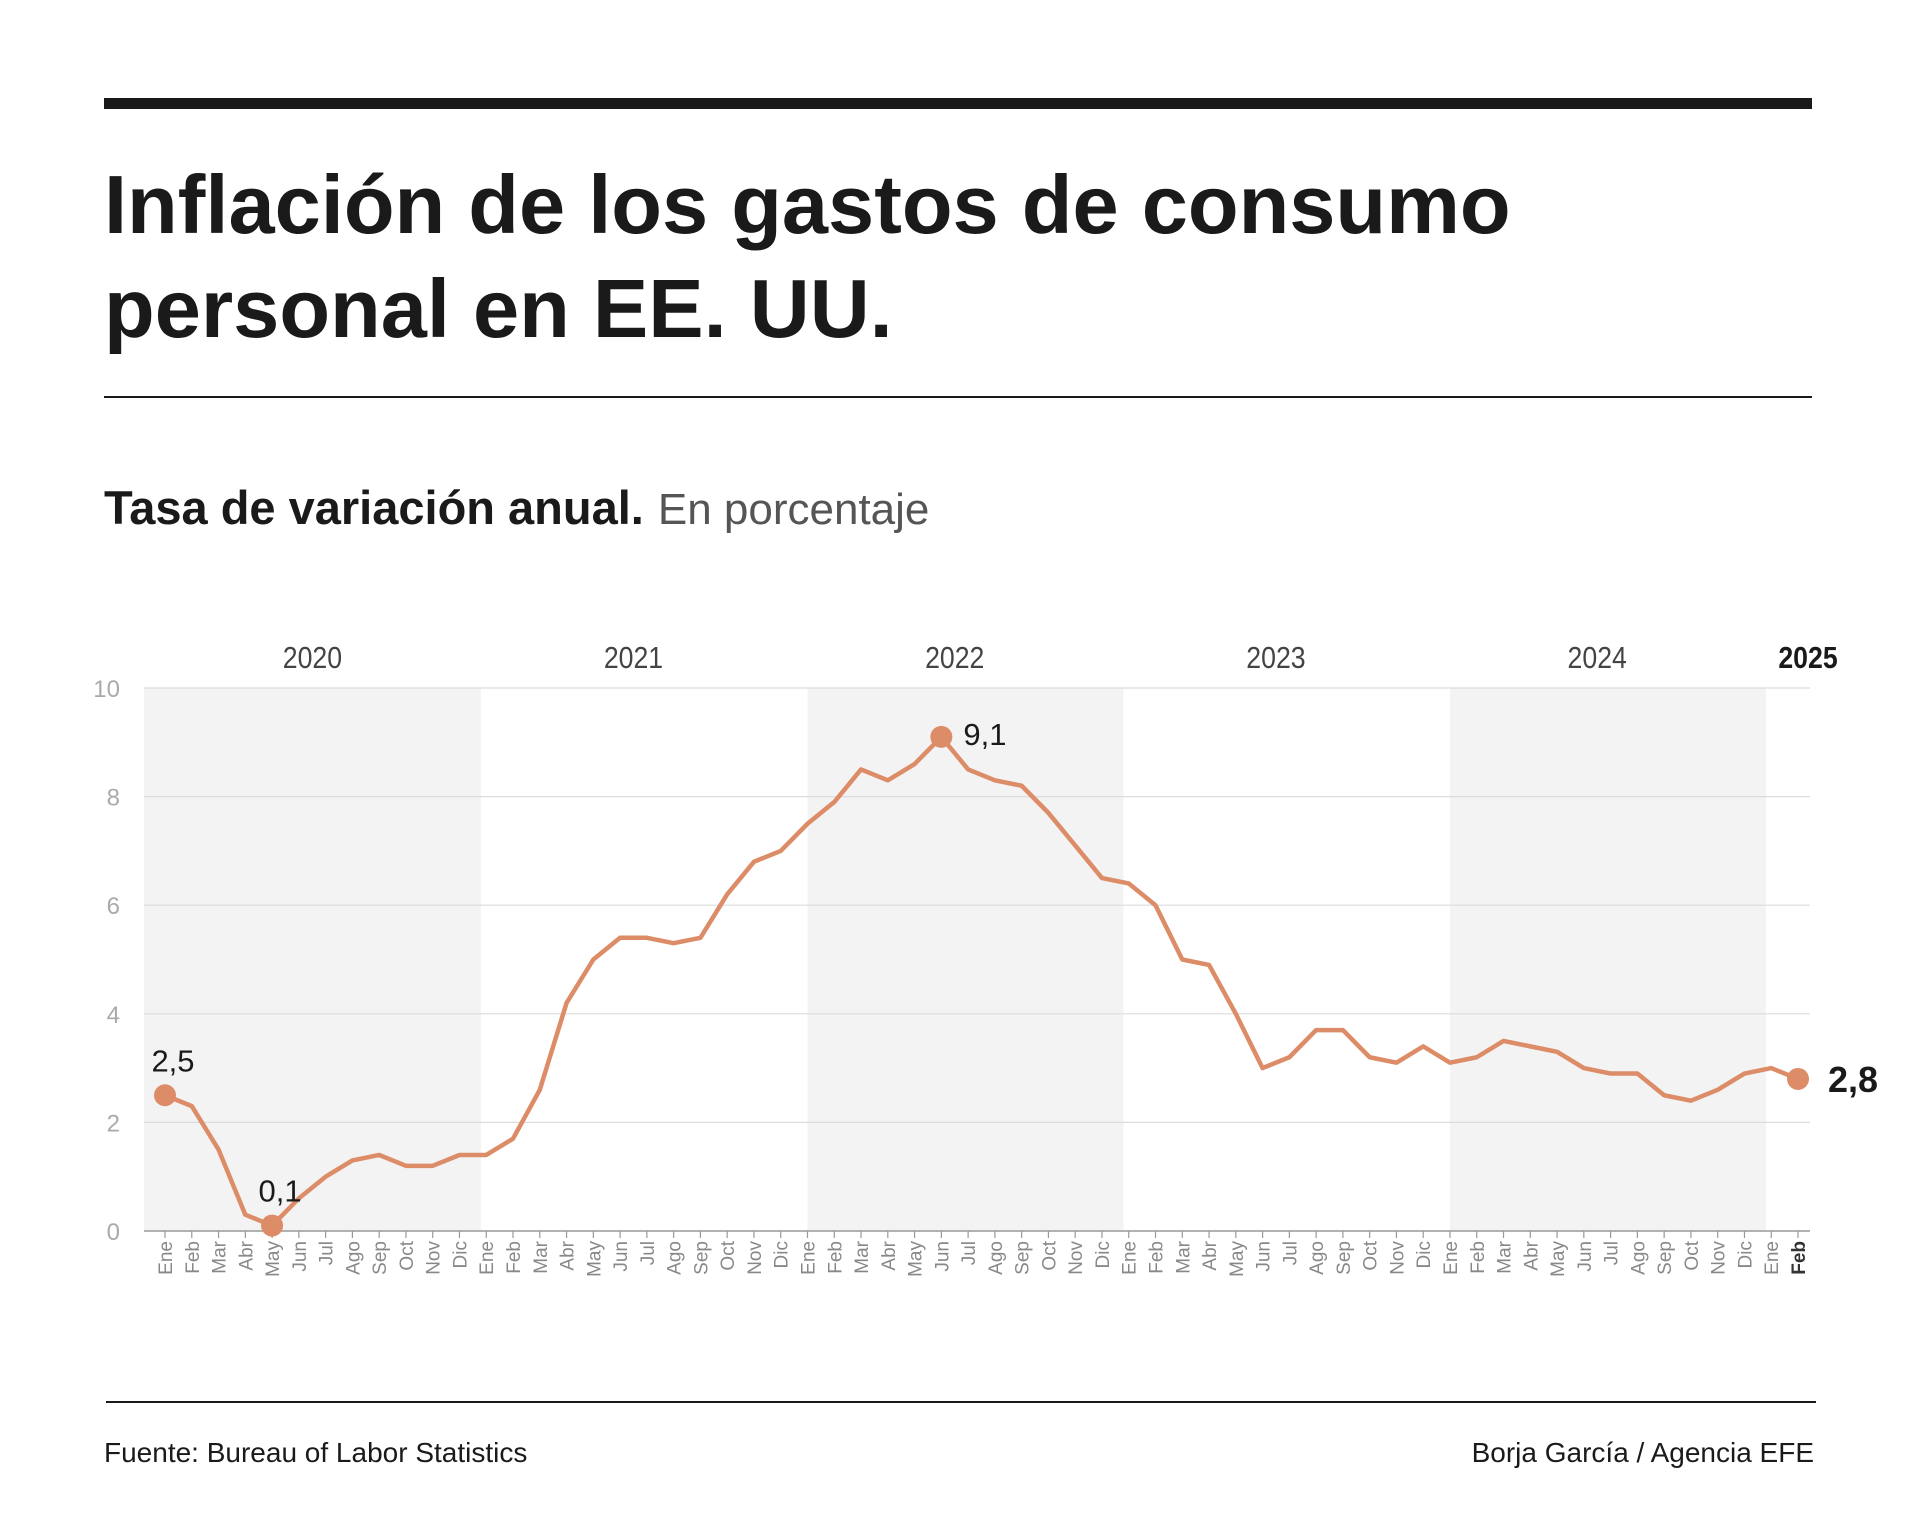 Image resolution: width=1920 pixels, height=1516 pixels. What do you see at coordinates (1853, 1079) in the screenshot?
I see `value-label: 2,8` at bounding box center [1853, 1079].